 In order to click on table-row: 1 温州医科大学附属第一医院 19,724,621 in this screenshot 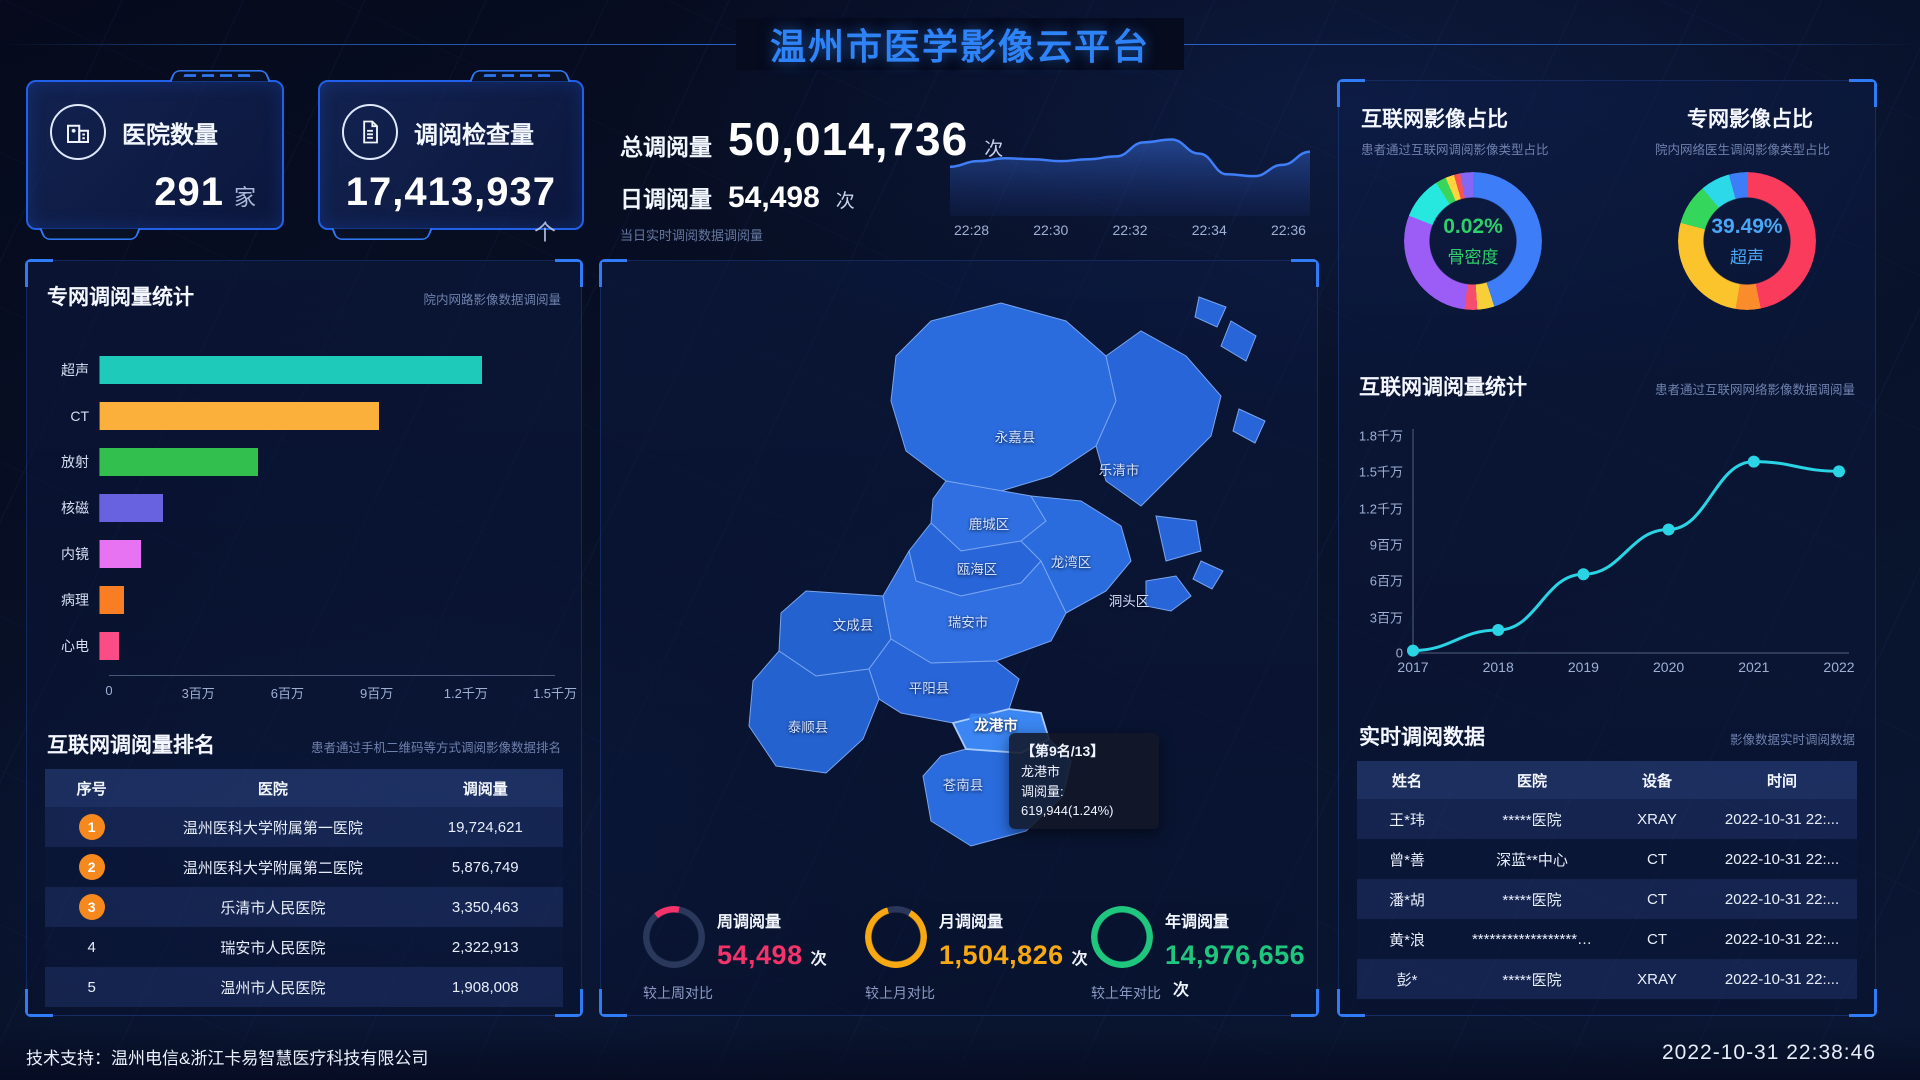, I will do `click(304, 827)`.